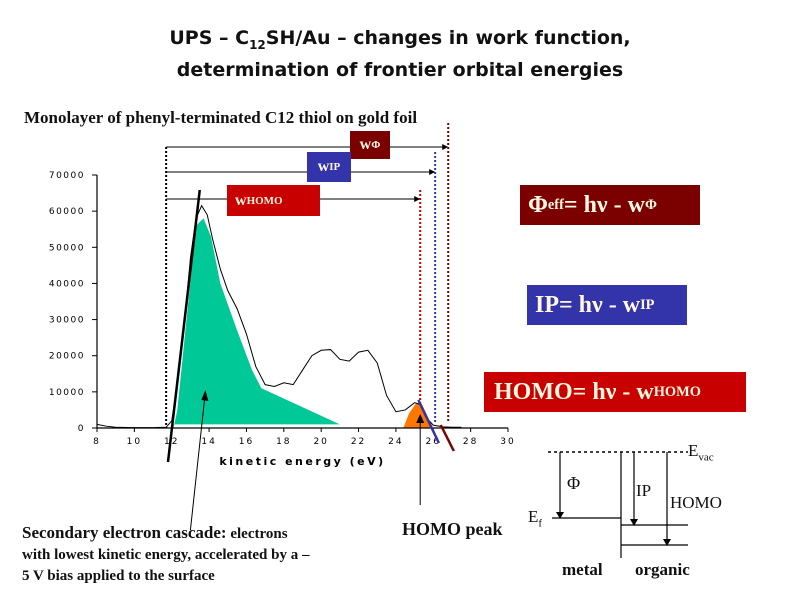 The height and width of the screenshot is (600, 800). Describe the element at coordinates (67, 357) in the screenshot. I see `y-tick-label: 20000` at that location.